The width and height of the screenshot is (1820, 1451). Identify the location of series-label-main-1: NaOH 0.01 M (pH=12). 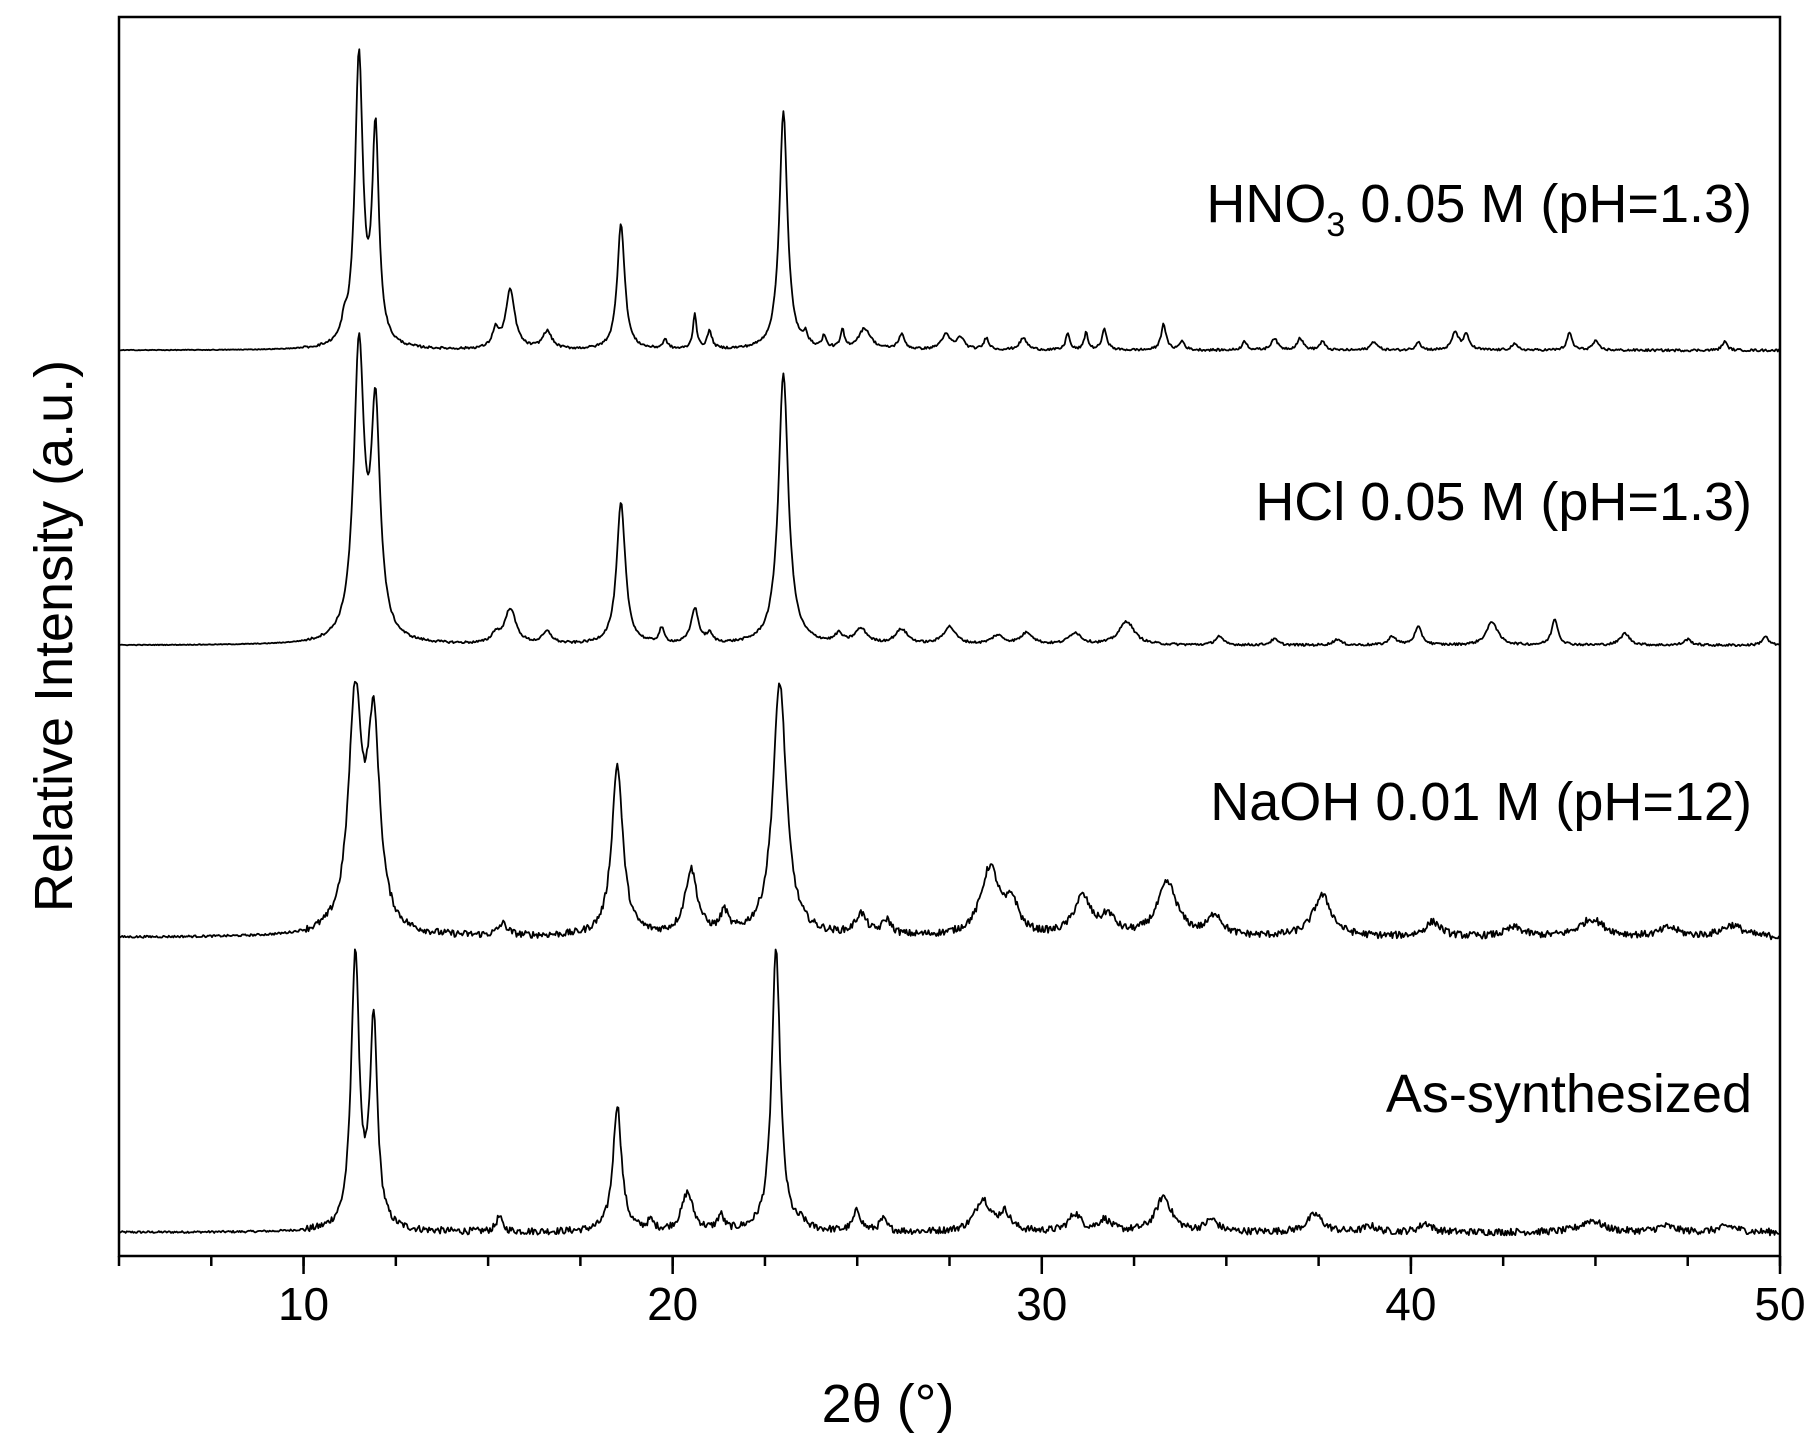
(1481, 802).